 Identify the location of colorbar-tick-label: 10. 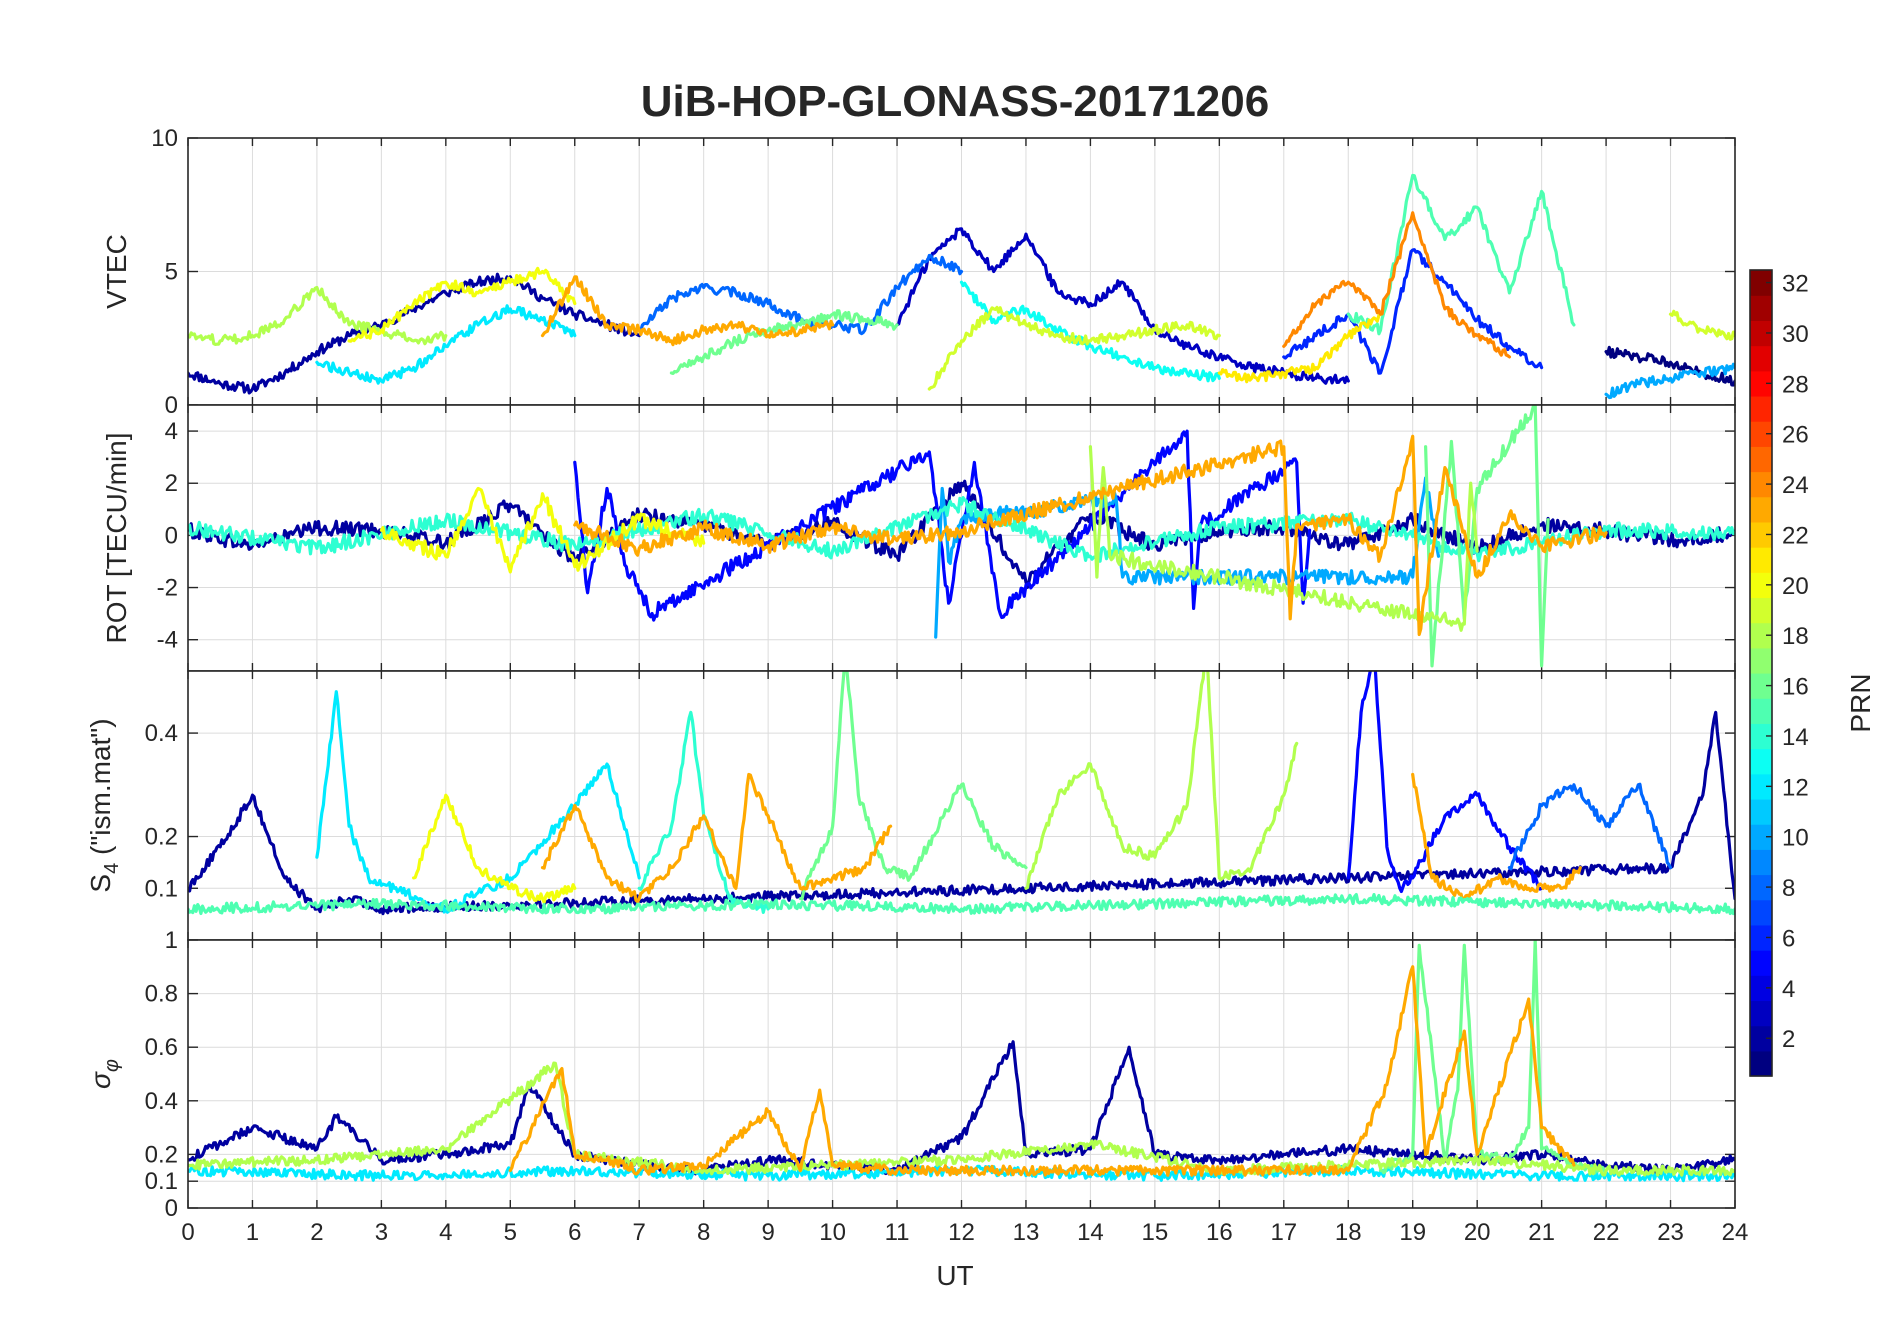
(1795, 838).